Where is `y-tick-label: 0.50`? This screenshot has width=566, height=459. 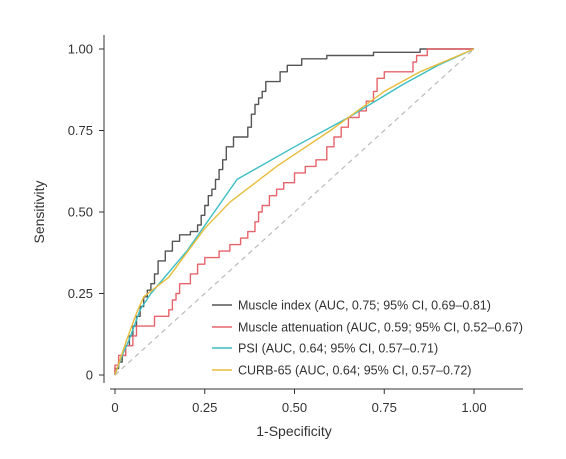 y-tick-label: 0.50 is located at coordinates (80, 212).